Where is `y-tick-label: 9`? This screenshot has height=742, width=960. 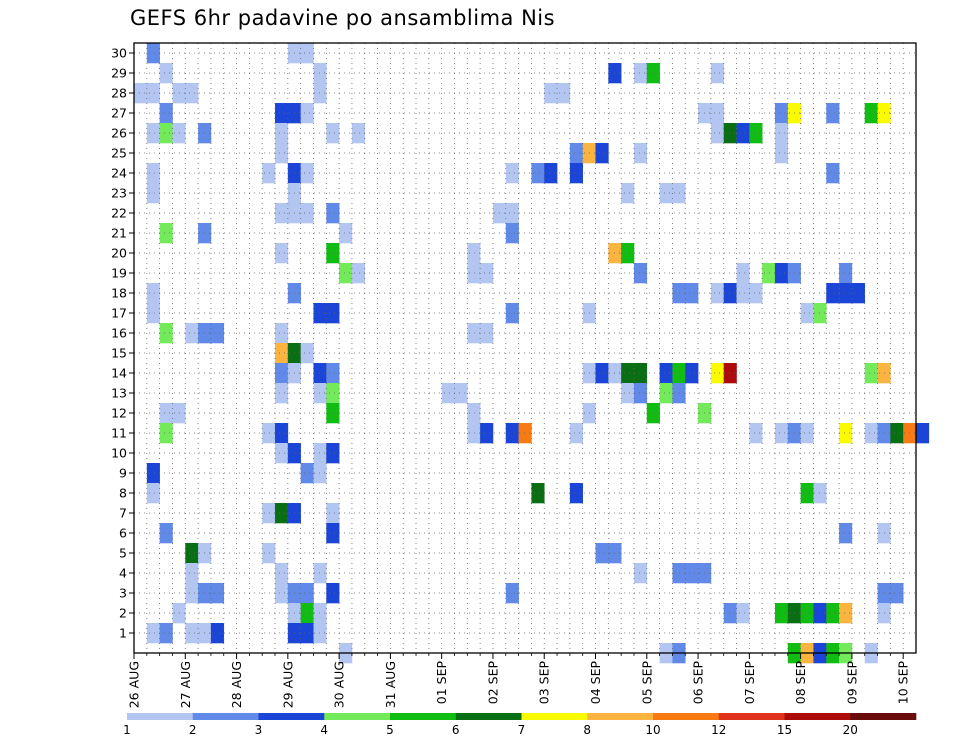 y-tick-label: 9 is located at coordinates (123, 473).